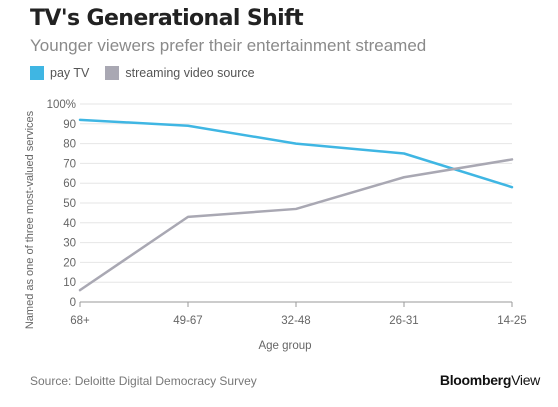  What do you see at coordinates (525, 380) in the screenshot?
I see `brand-part-view: View` at bounding box center [525, 380].